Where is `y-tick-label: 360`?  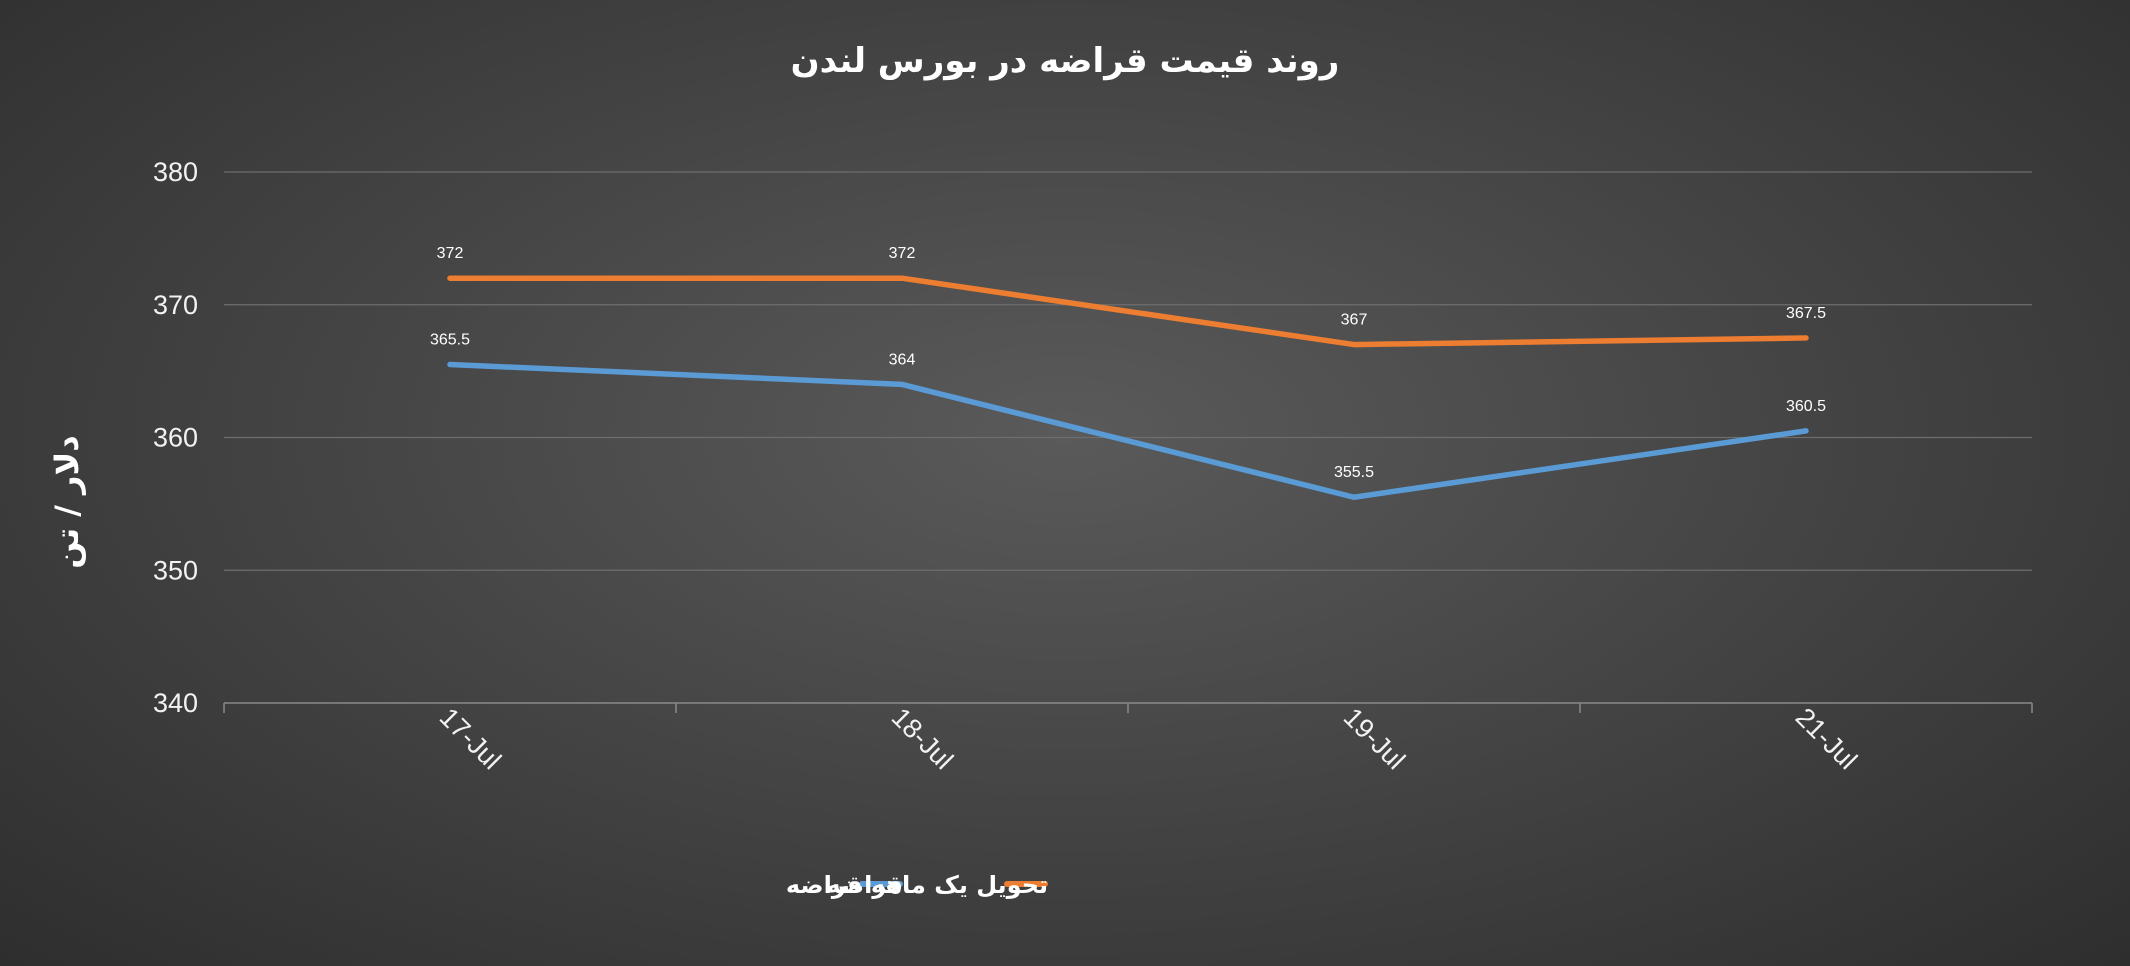
y-tick-label: 360 is located at coordinates (175, 438).